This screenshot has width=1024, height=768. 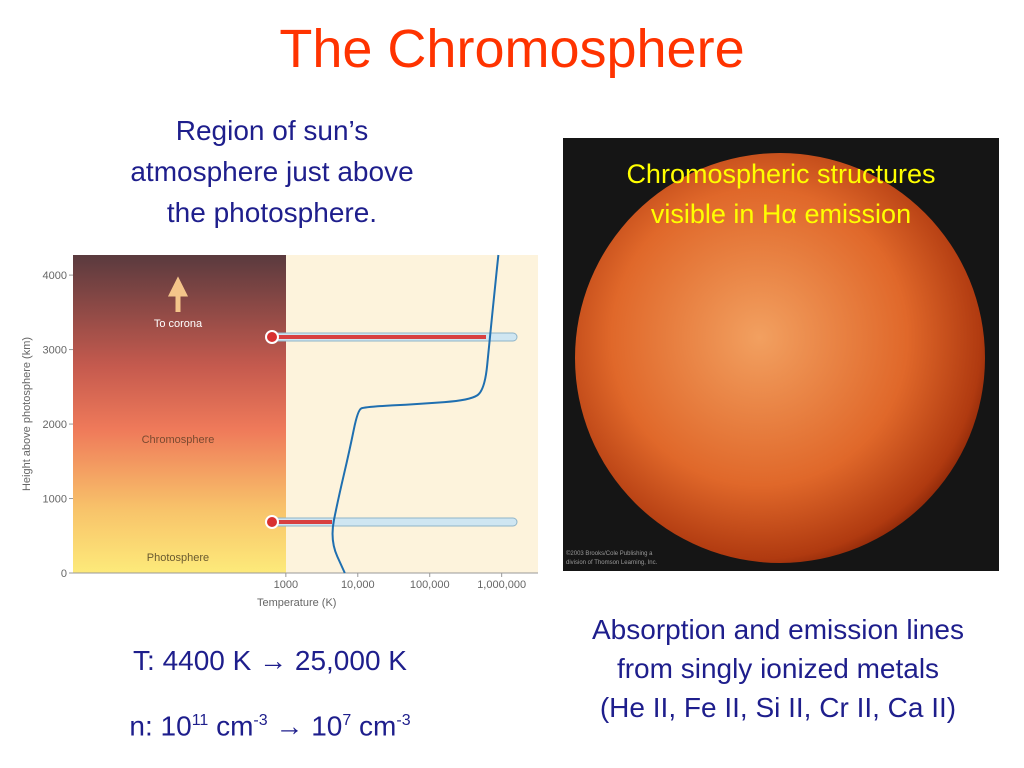 I want to click on temperature-text: T: 4400 K → 25,000 K, so click(x=270, y=660).